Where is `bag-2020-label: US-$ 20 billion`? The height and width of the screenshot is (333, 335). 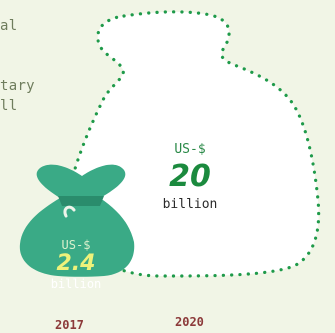 bag-2020-label: US-$ 20 billion is located at coordinates (190, 178).